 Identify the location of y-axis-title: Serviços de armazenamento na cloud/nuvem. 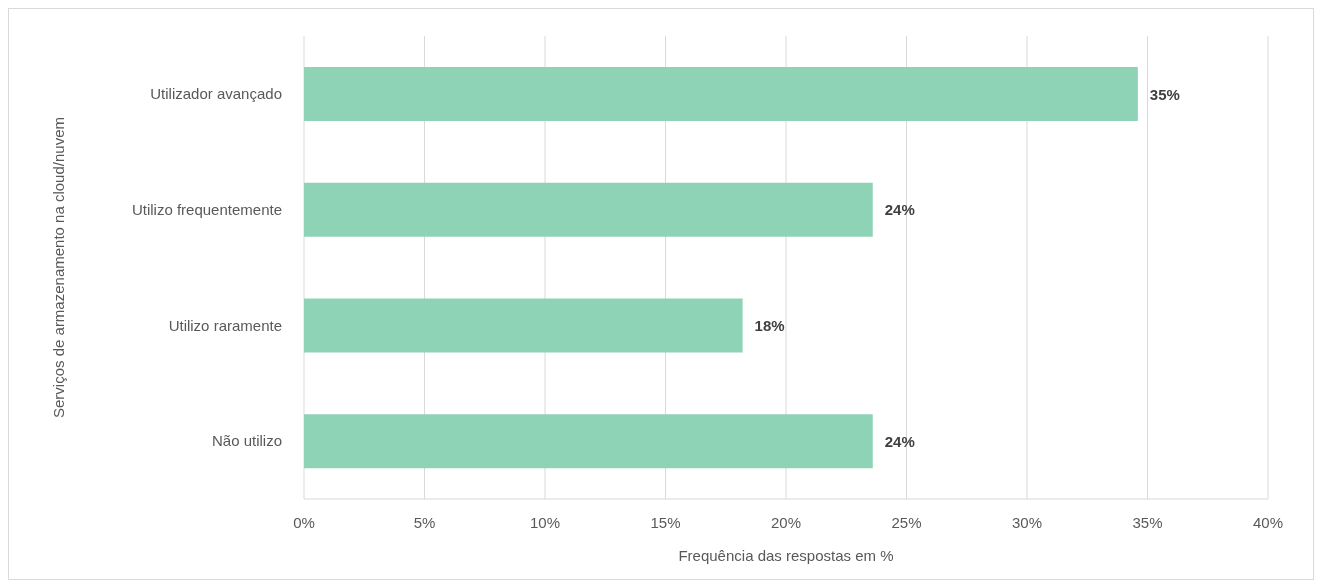
(59, 267).